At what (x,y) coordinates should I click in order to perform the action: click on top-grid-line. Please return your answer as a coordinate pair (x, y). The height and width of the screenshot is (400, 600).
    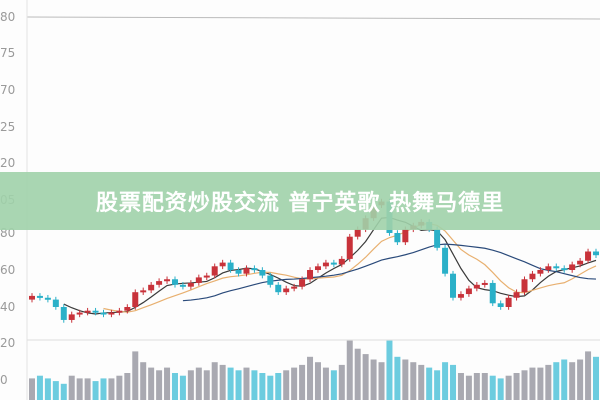
    Looking at the image, I should click on (313, 18).